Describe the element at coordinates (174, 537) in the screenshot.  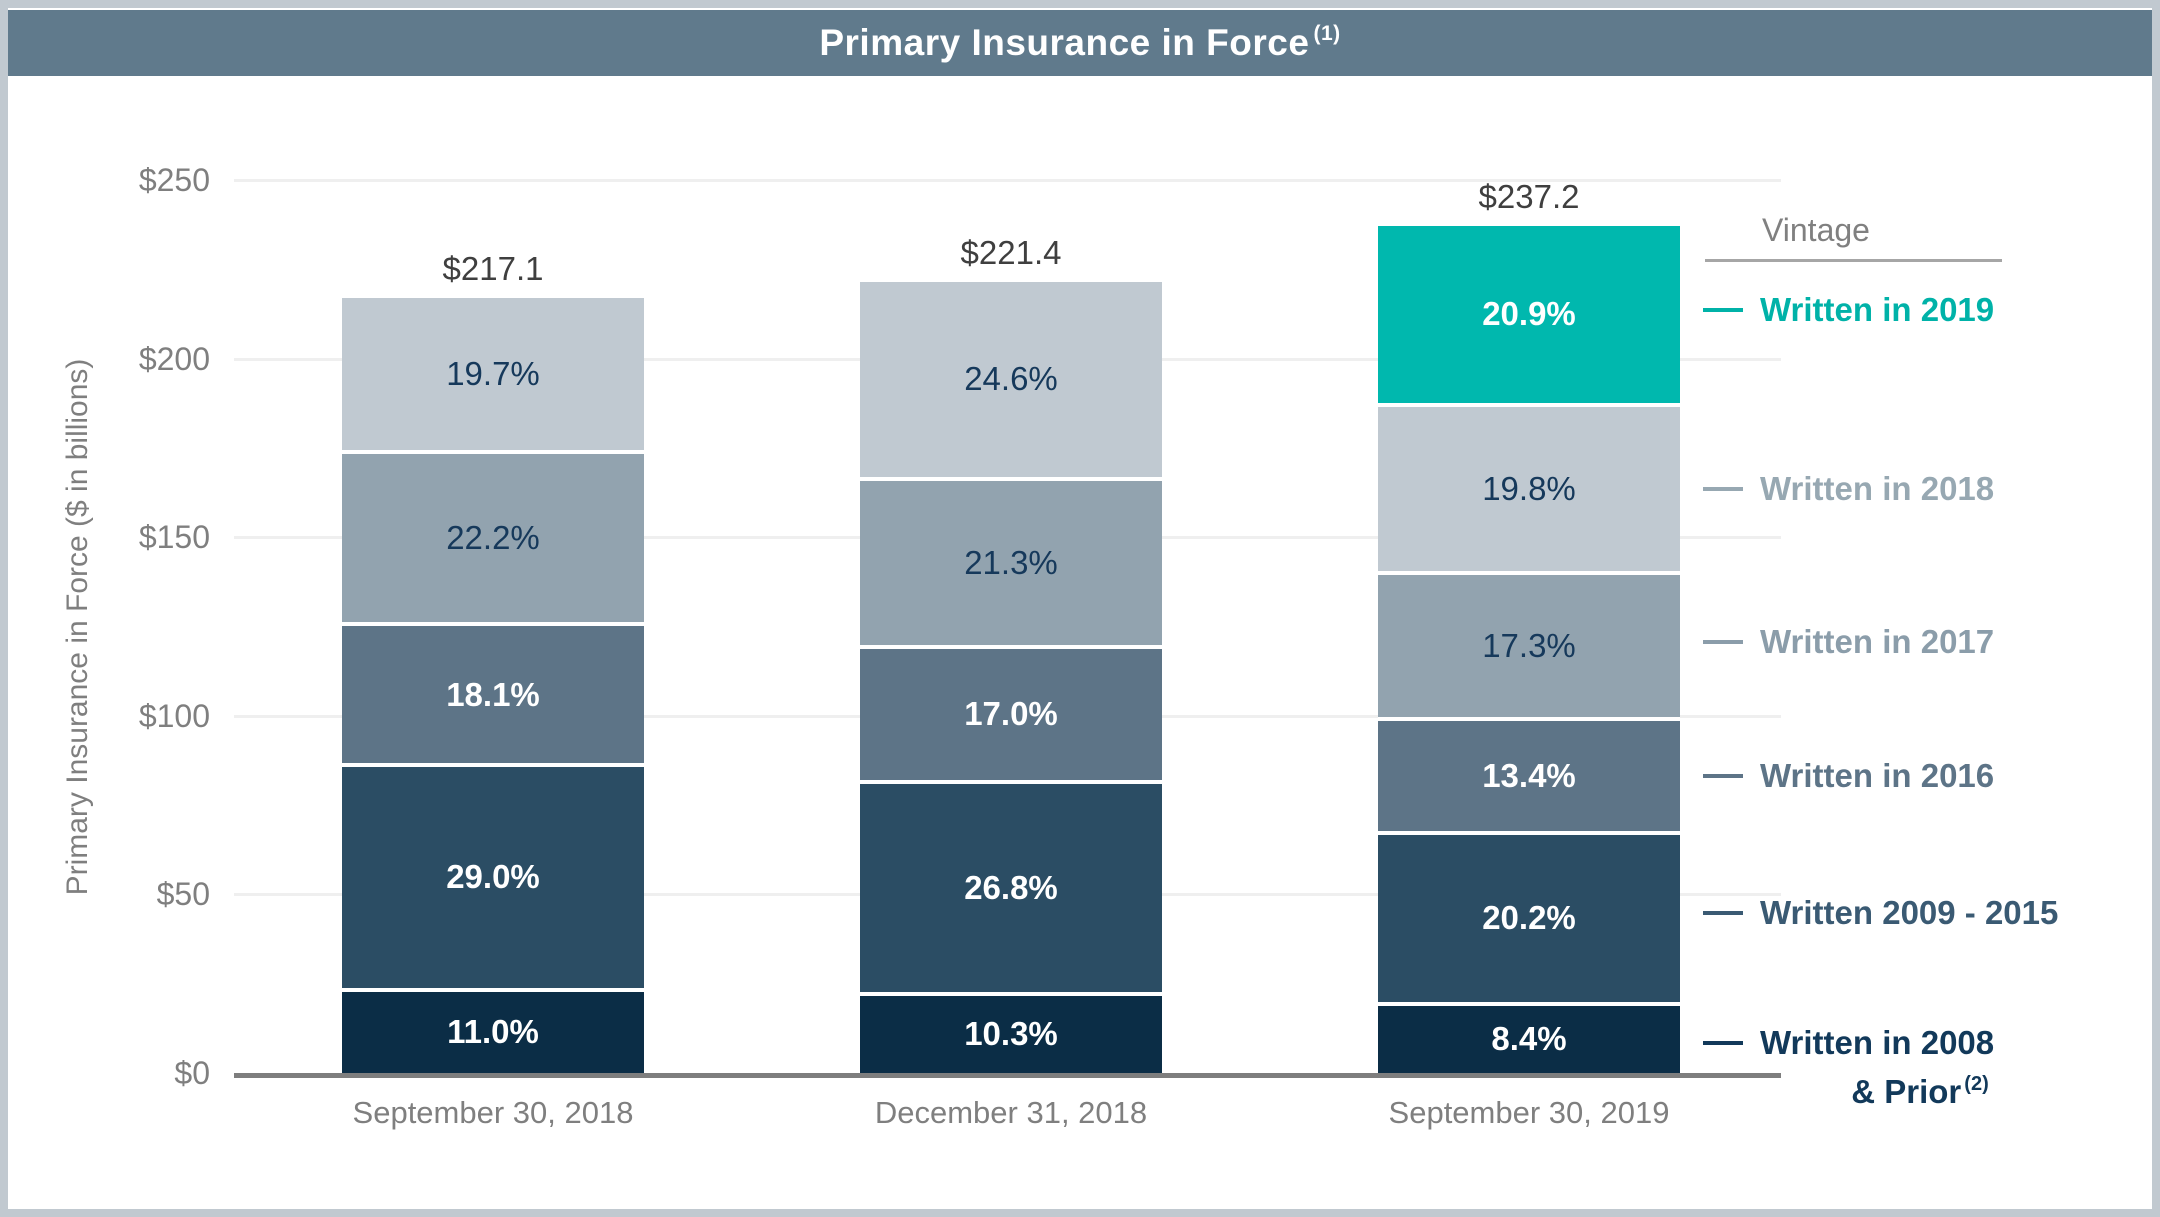
I see `y-tick-label: $150` at that location.